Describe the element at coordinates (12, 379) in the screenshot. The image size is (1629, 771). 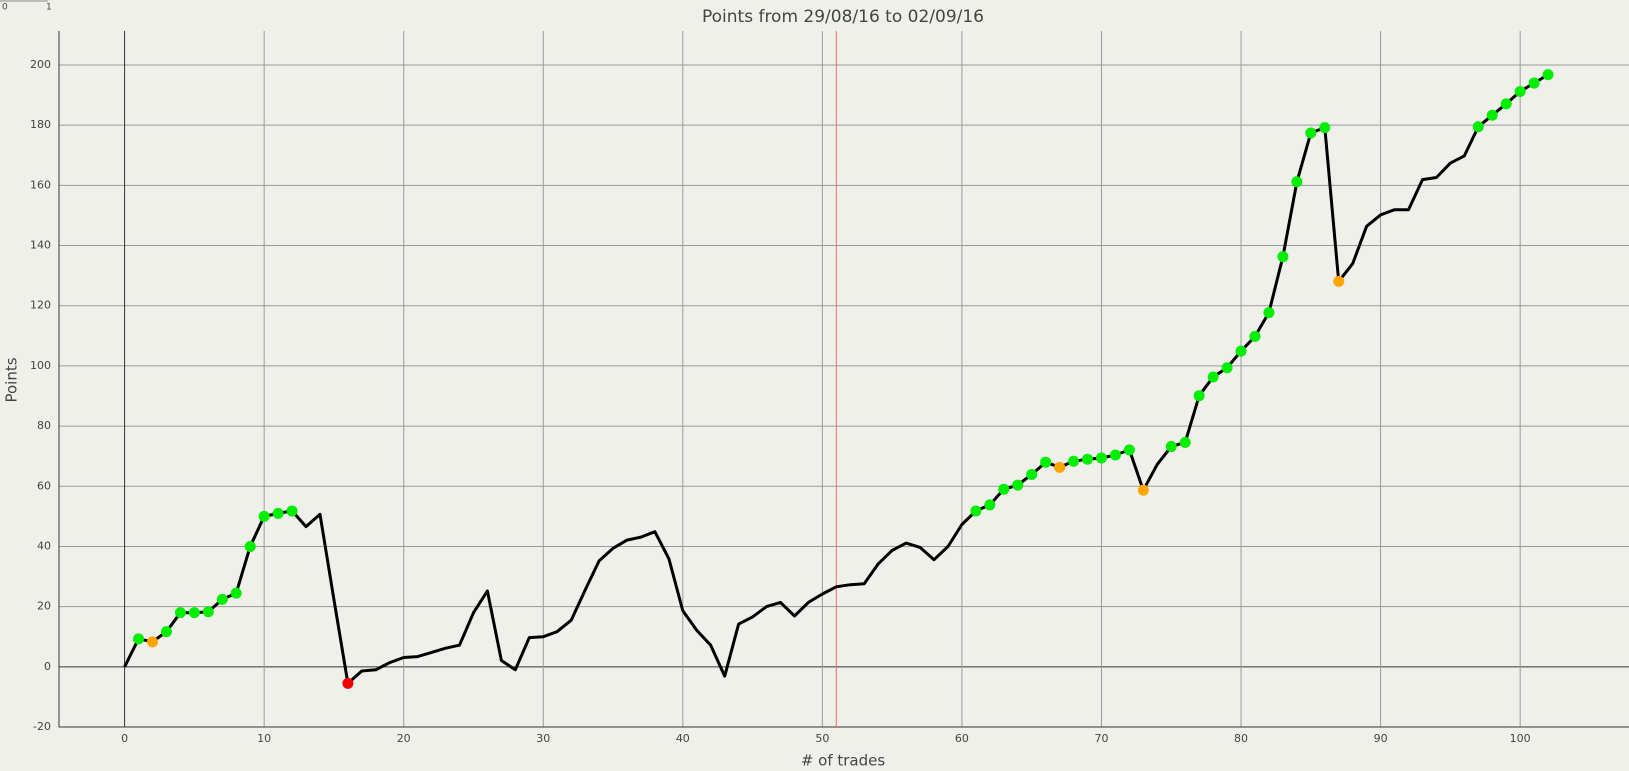
I see `y-axis-label: Points` at that location.